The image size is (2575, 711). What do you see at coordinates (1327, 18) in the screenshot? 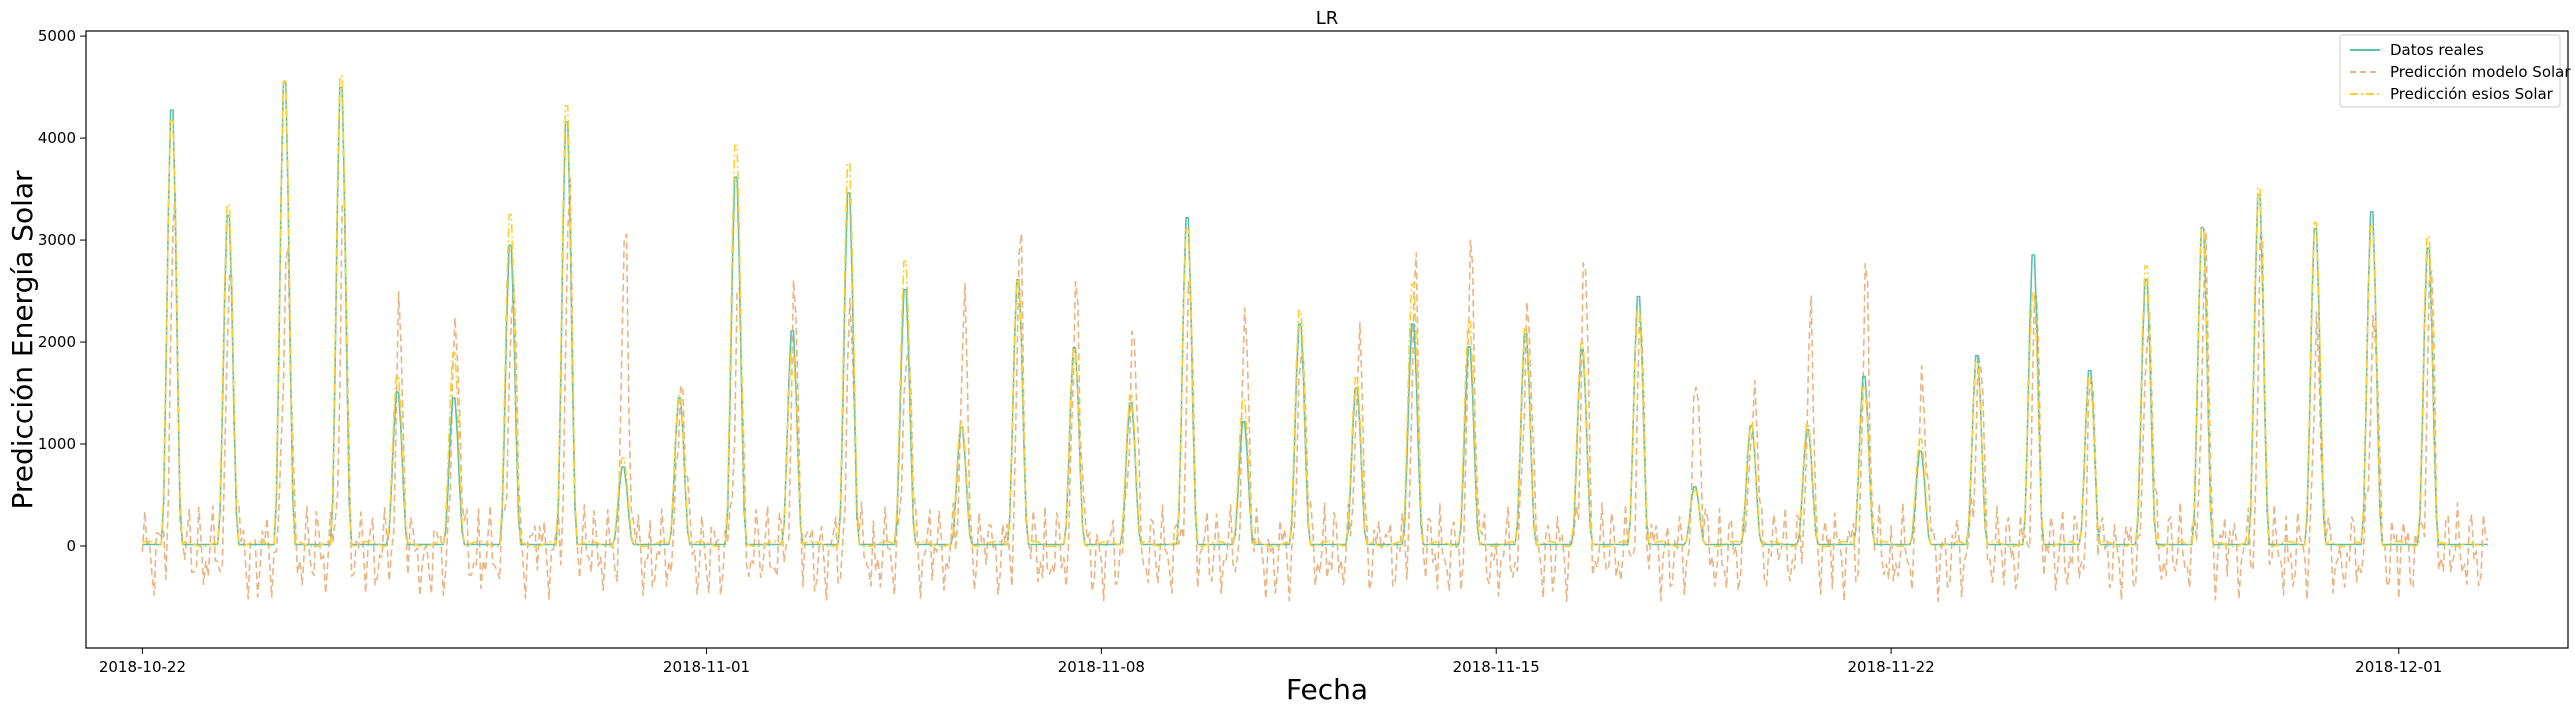
I see `chart-title: LR` at bounding box center [1327, 18].